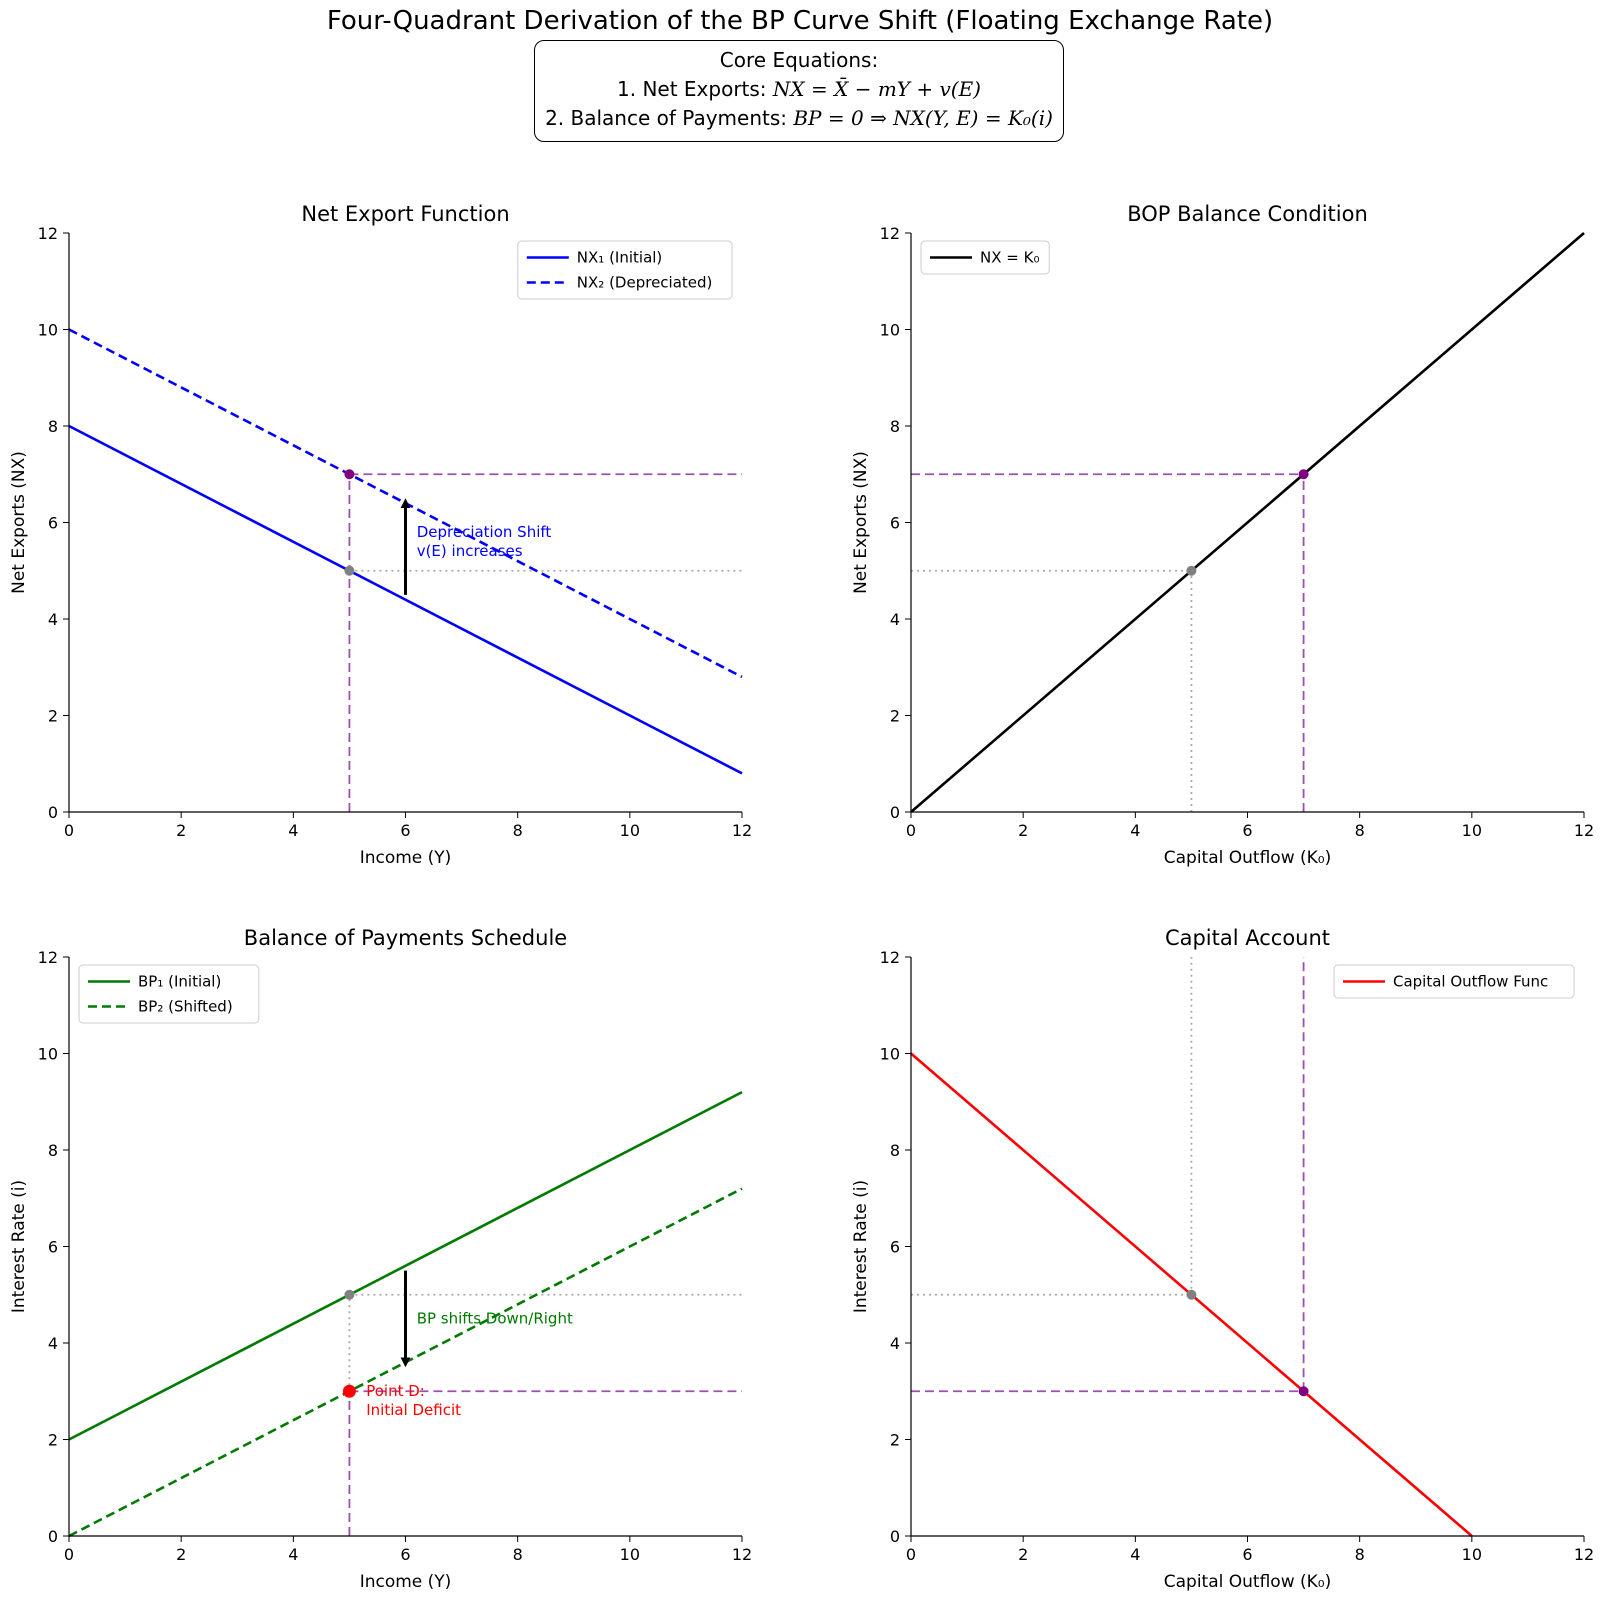 The height and width of the screenshot is (1600, 1600). What do you see at coordinates (1247, 938) in the screenshot?
I see `chart-title: Capital Account` at bounding box center [1247, 938].